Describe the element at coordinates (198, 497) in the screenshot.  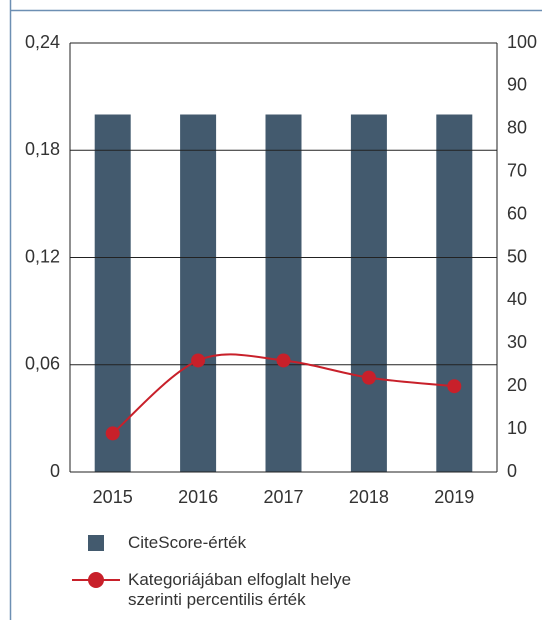
I see `x-tick-label: 2016` at that location.